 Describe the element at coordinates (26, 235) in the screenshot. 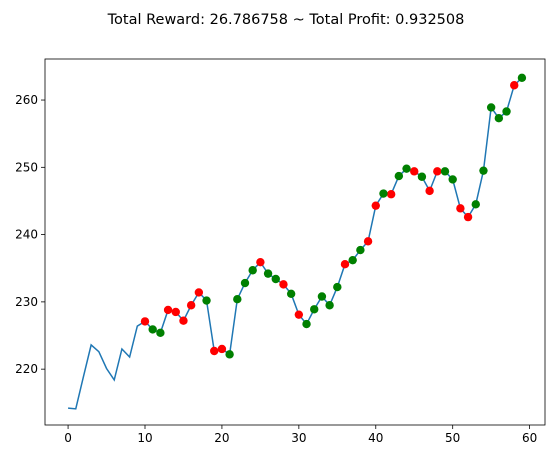

I see `y-tick-label: 240` at that location.